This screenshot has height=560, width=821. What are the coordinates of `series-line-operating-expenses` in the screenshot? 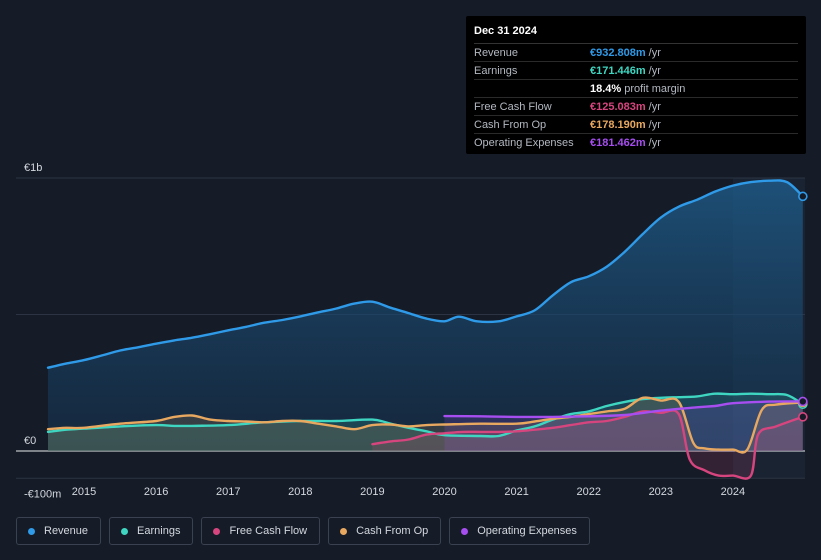 It's located at (623, 409).